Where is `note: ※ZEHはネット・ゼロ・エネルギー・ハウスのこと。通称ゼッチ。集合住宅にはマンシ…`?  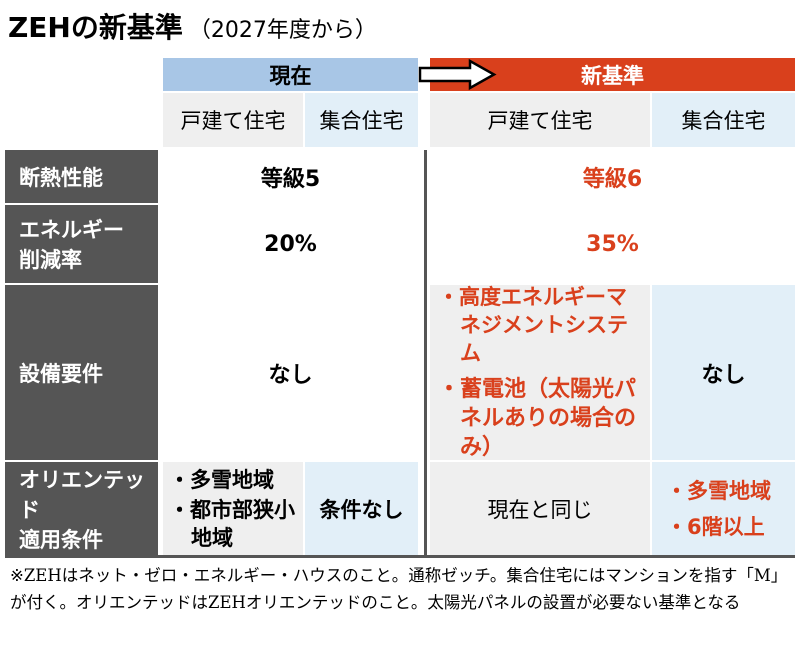
note: ※ZEHはネット・ゼロ・エネルギー・ハウスのこと。通称ゼッチ。集合住宅にはマンシ… is located at coordinates (399, 589).